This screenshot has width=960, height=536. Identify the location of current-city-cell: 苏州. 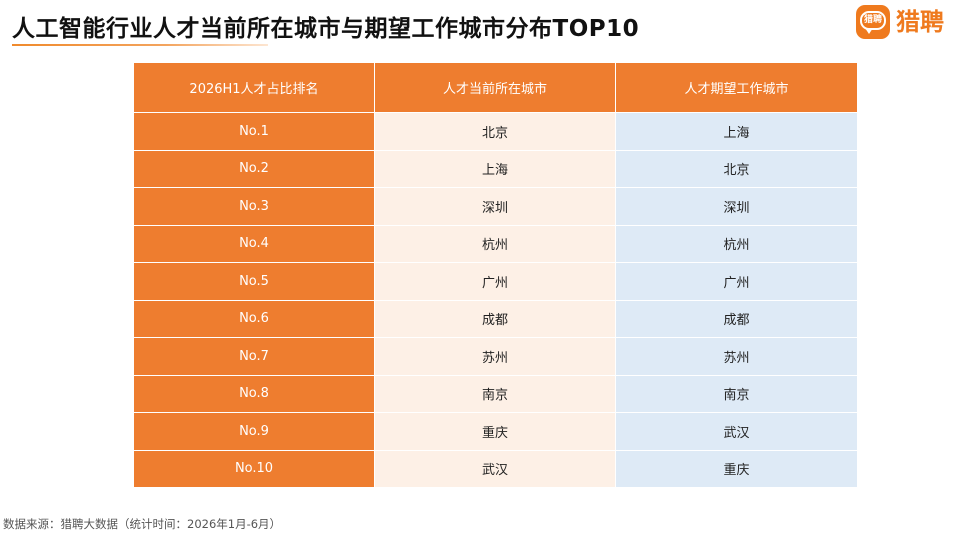
(495, 356).